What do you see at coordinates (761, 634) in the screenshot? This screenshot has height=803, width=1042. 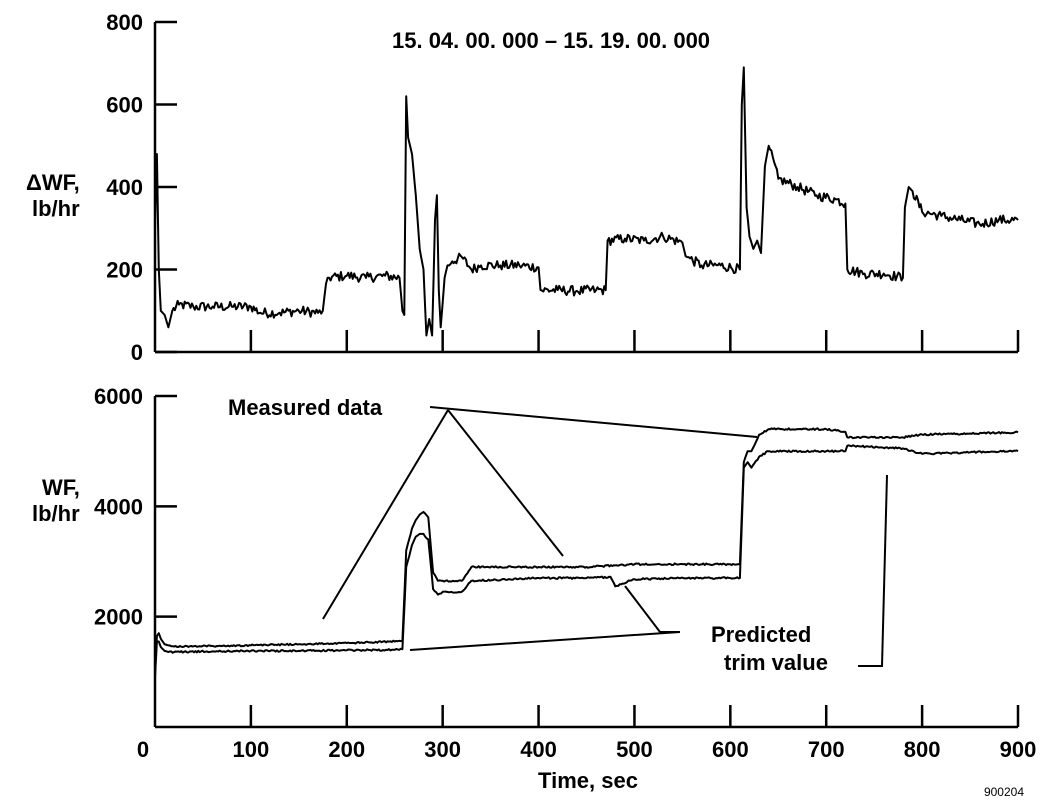 I see `annotation-predicted-line1: Predicted` at bounding box center [761, 634].